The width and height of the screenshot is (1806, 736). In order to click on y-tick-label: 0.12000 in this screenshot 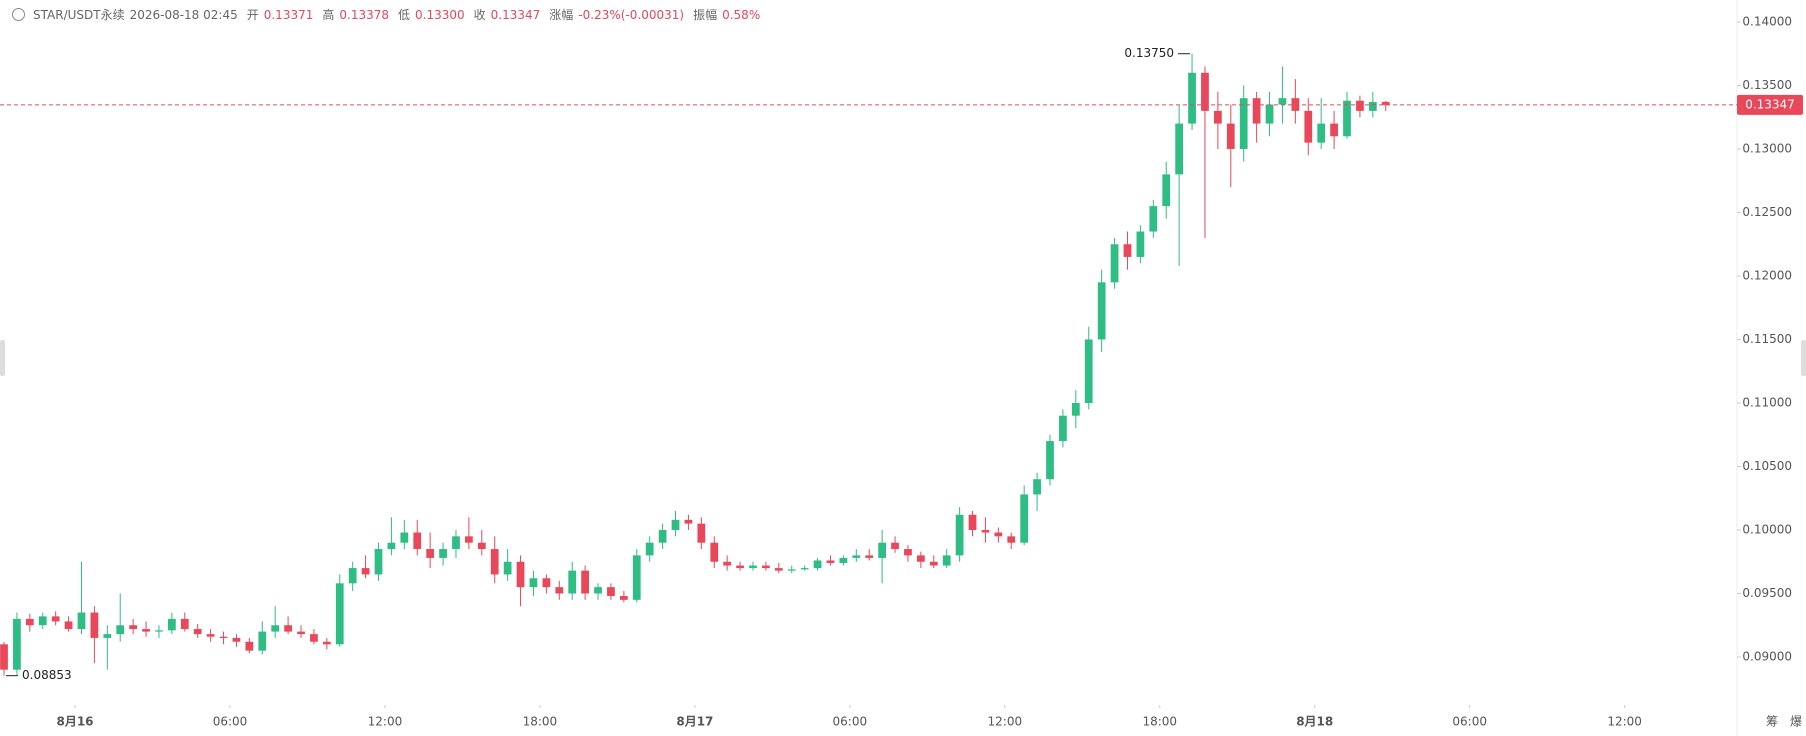, I will do `click(1767, 275)`.